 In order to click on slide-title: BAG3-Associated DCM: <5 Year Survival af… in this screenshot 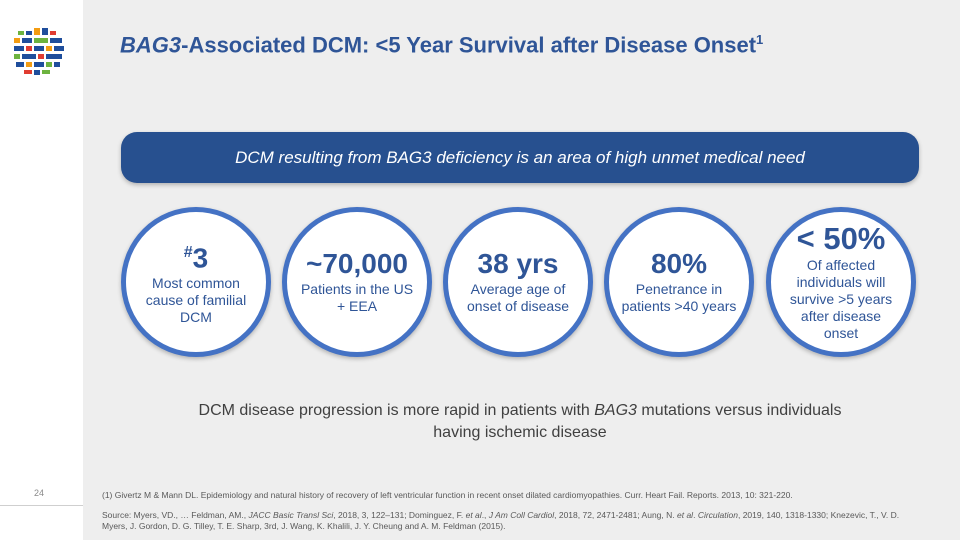, I will do `click(530, 45)`.